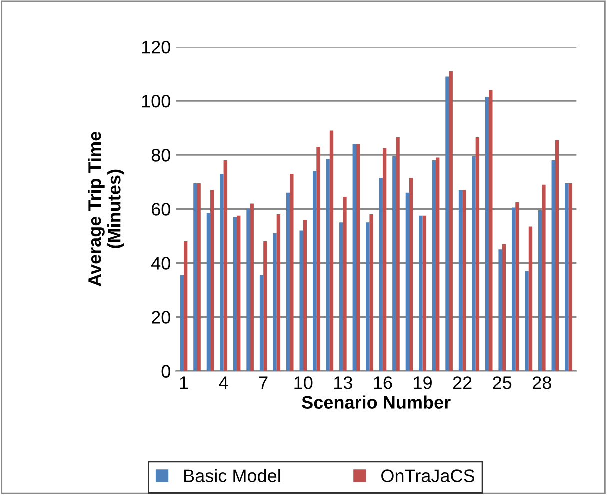 This screenshot has width=607, height=495. Describe the element at coordinates (263, 383) in the screenshot. I see `x-tick-label: 7` at that location.